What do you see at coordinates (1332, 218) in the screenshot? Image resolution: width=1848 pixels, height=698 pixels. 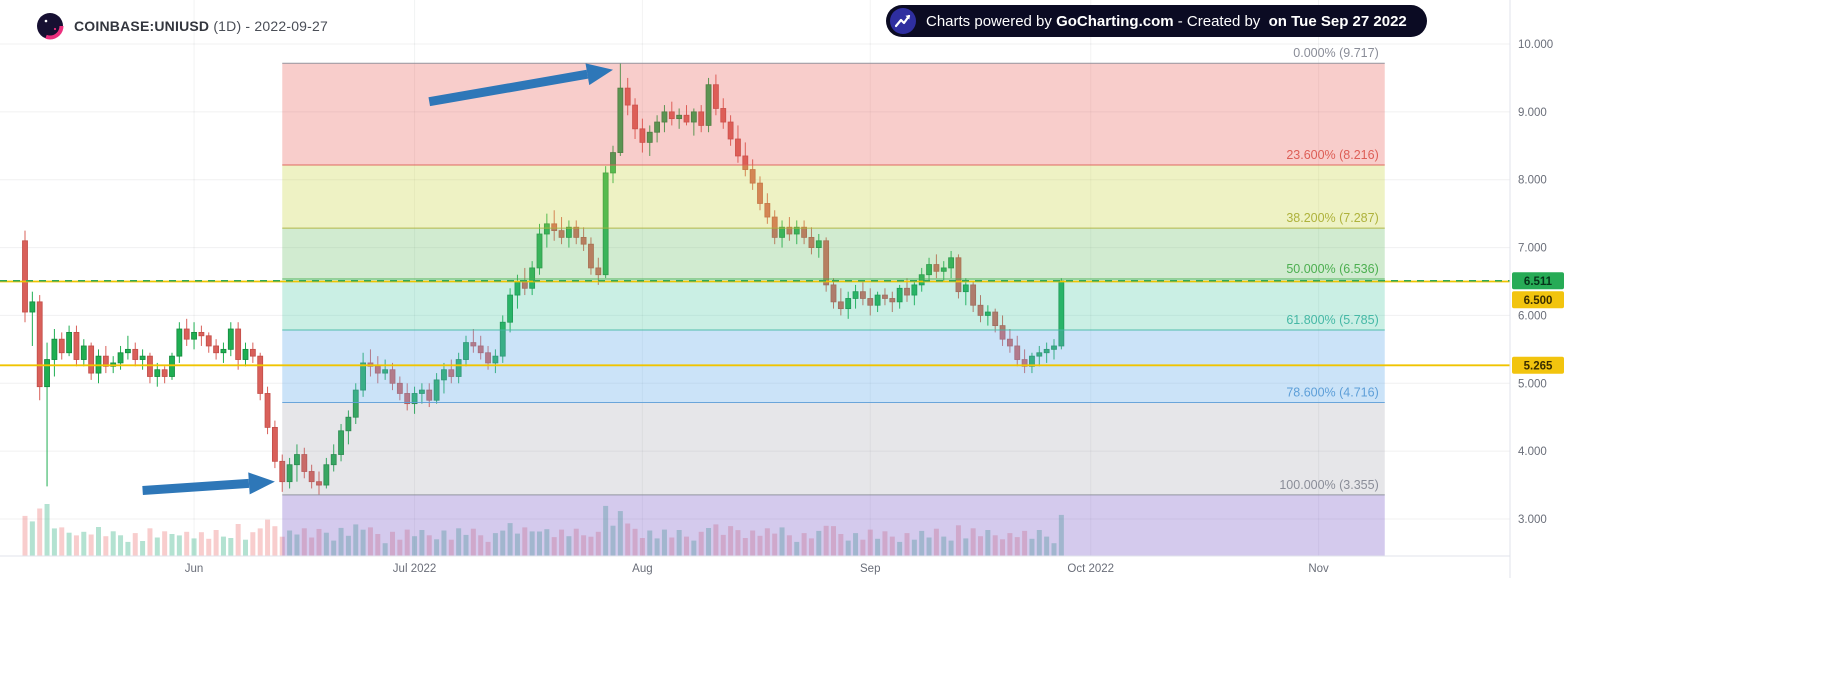 I see `fib-level-label: 38.200% (7.287)` at bounding box center [1332, 218].